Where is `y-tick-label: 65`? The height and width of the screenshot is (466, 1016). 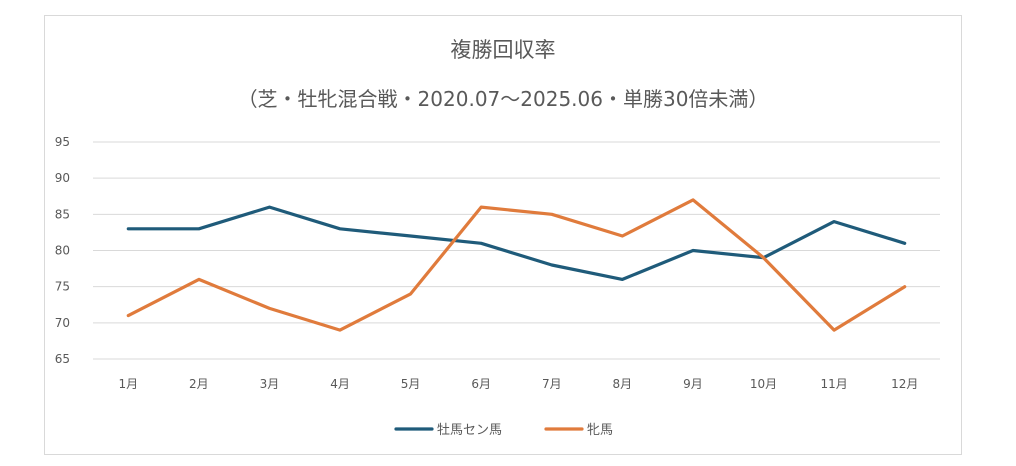
y-tick-label: 65 is located at coordinates (62, 359).